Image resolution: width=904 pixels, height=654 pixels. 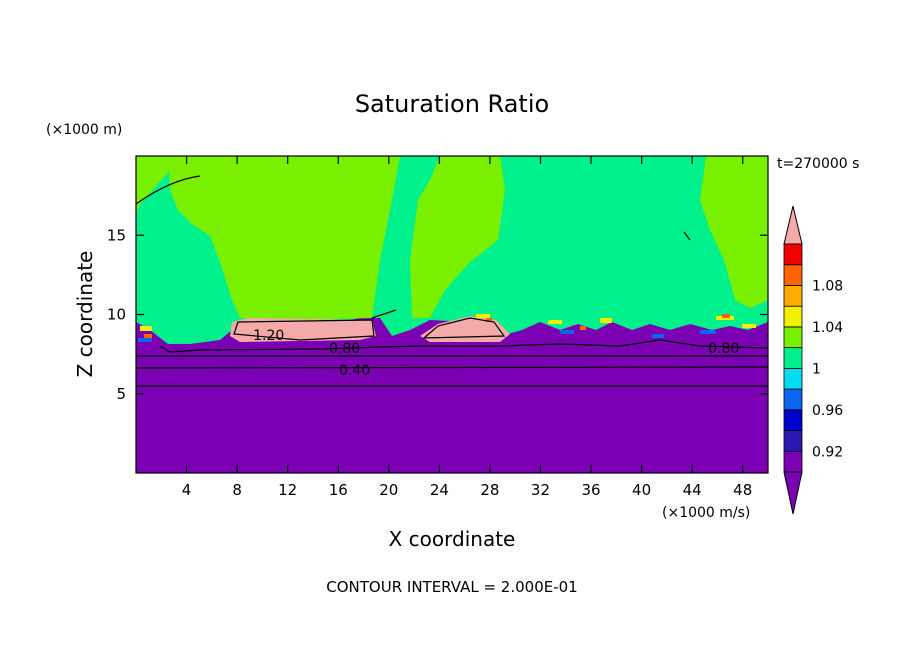 I want to click on contour-labels: 1.20 0.80 0.40 0.80, so click(x=496, y=353).